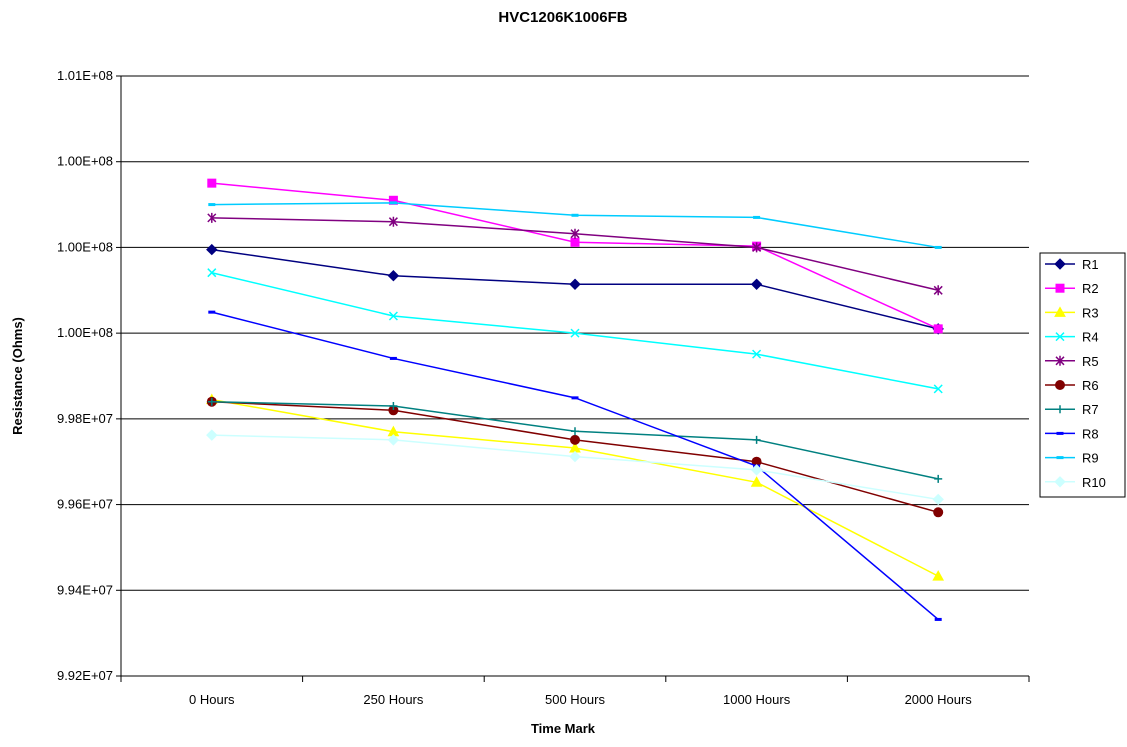 The height and width of the screenshot is (747, 1127). I want to click on legend-item-r10: R10, so click(1075, 482).